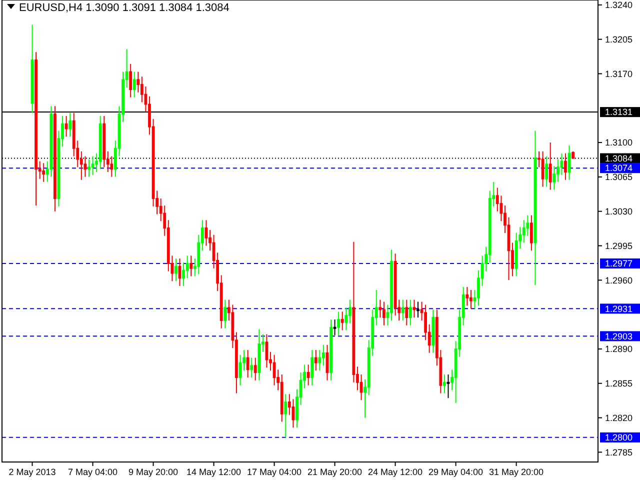  Describe the element at coordinates (619, 437) in the screenshot. I see `ref-line-label: 1.2800` at that location.